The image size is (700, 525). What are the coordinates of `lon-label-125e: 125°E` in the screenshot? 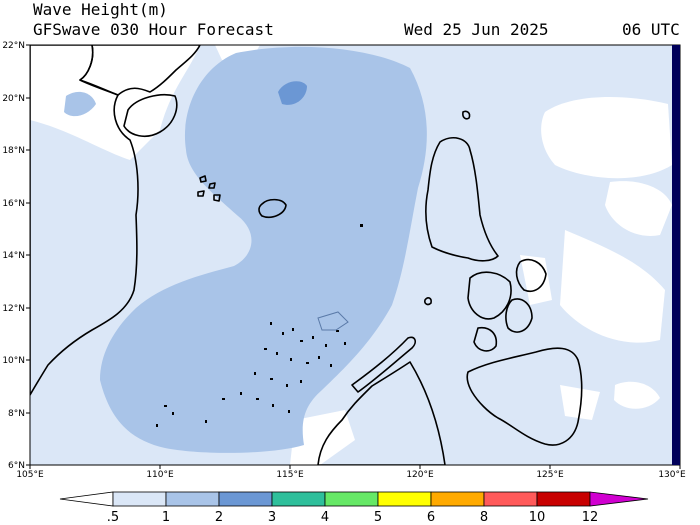 It's located at (550, 475).